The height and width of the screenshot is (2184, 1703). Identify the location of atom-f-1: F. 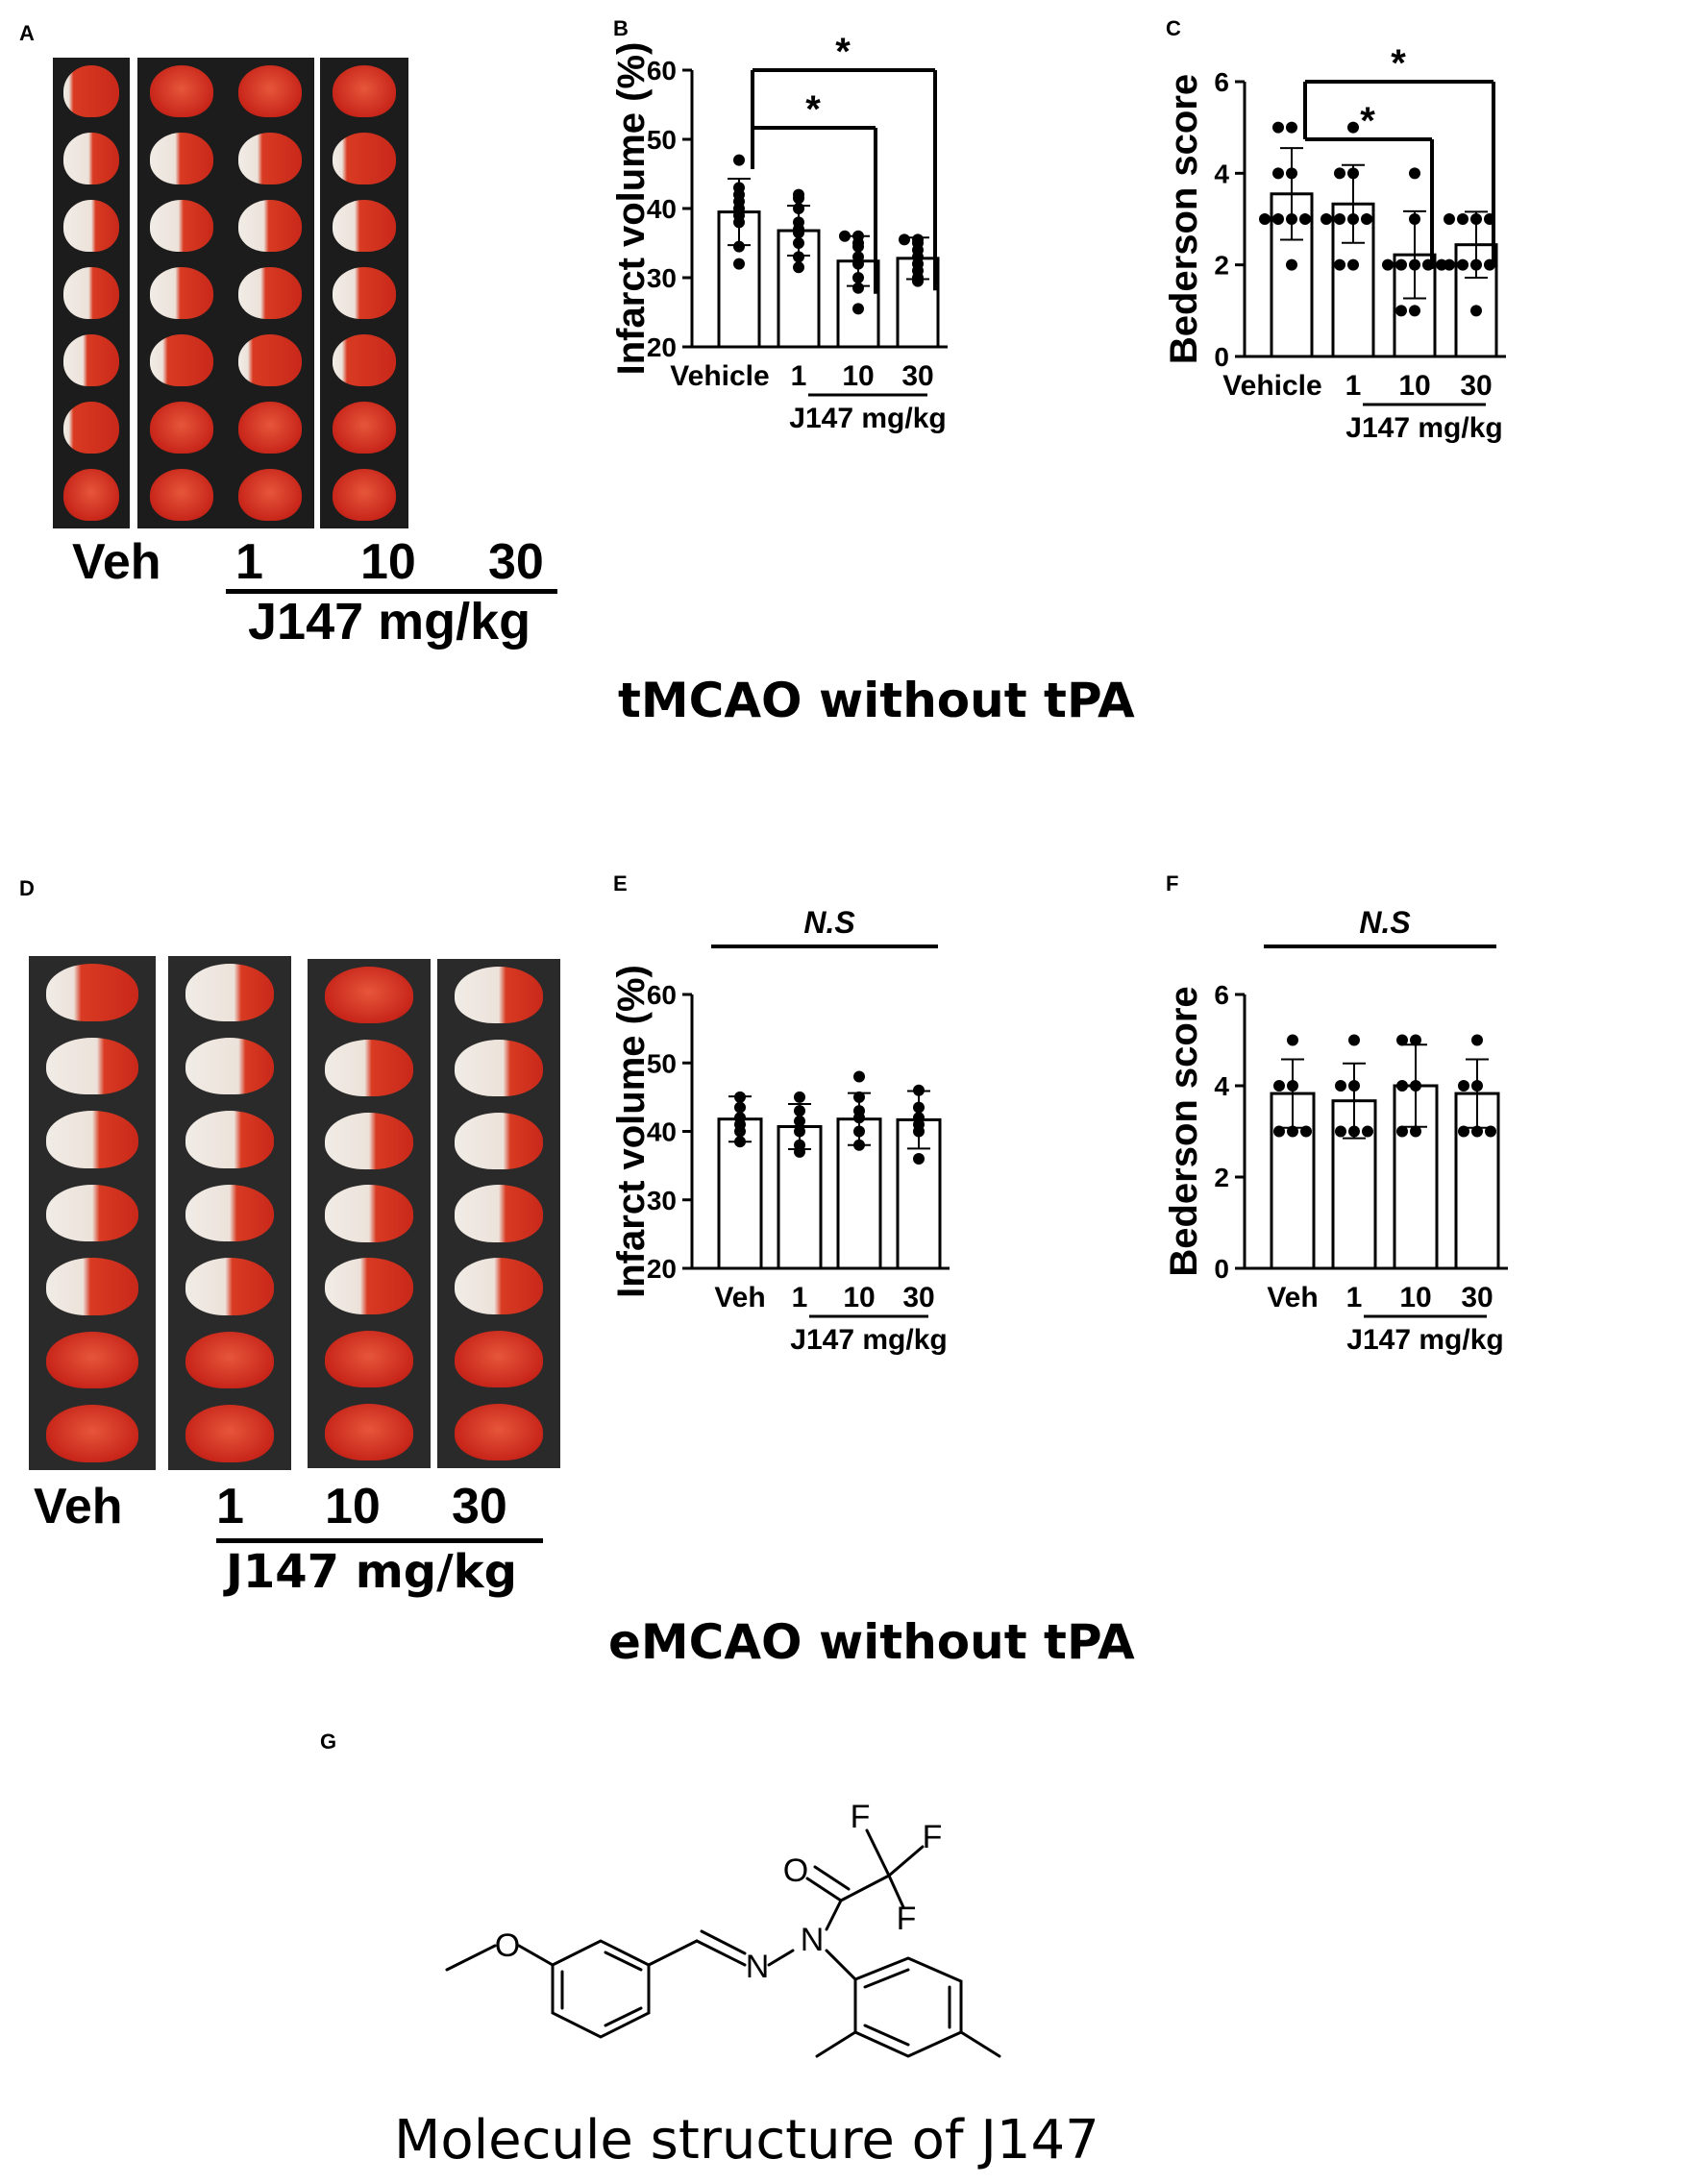
(861, 1817).